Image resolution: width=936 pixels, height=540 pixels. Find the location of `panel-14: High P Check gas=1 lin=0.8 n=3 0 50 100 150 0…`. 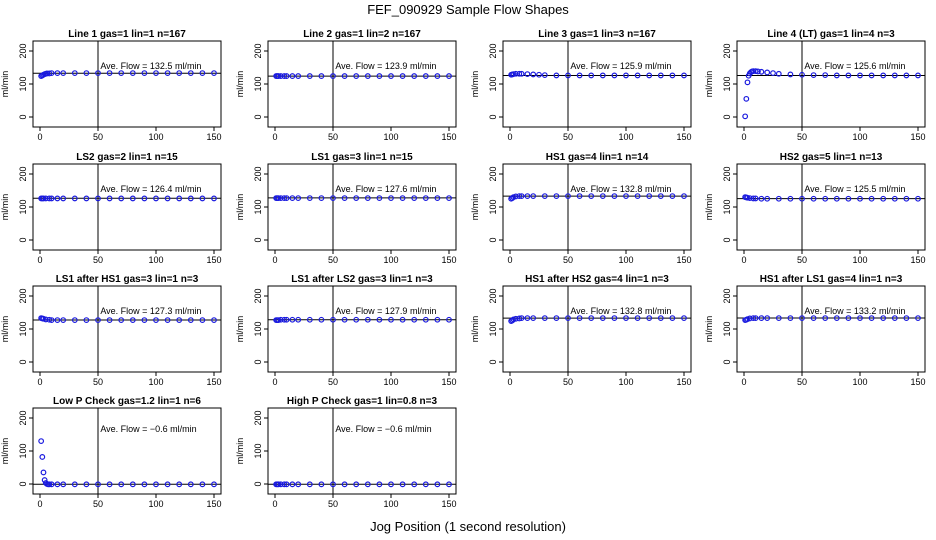

panel-14: High P Check gas=1 lin=0.8 n=3 0 50 100 150 0… is located at coordinates (346, 452).